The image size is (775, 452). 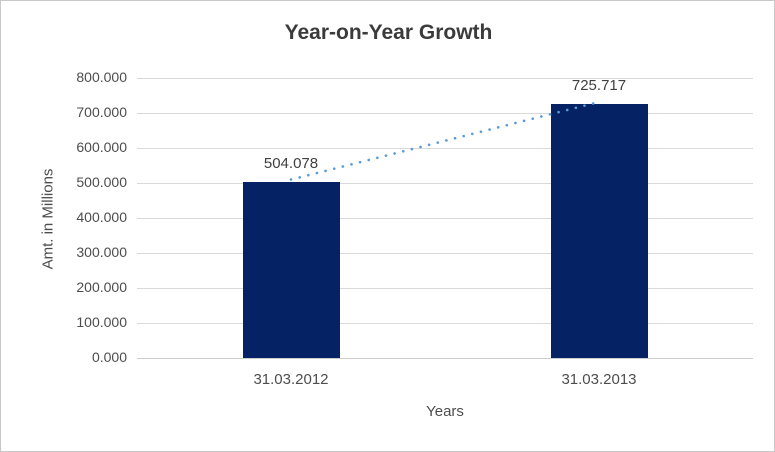 What do you see at coordinates (388, 32) in the screenshot?
I see `chart-title: Year-on-Year Growth` at bounding box center [388, 32].